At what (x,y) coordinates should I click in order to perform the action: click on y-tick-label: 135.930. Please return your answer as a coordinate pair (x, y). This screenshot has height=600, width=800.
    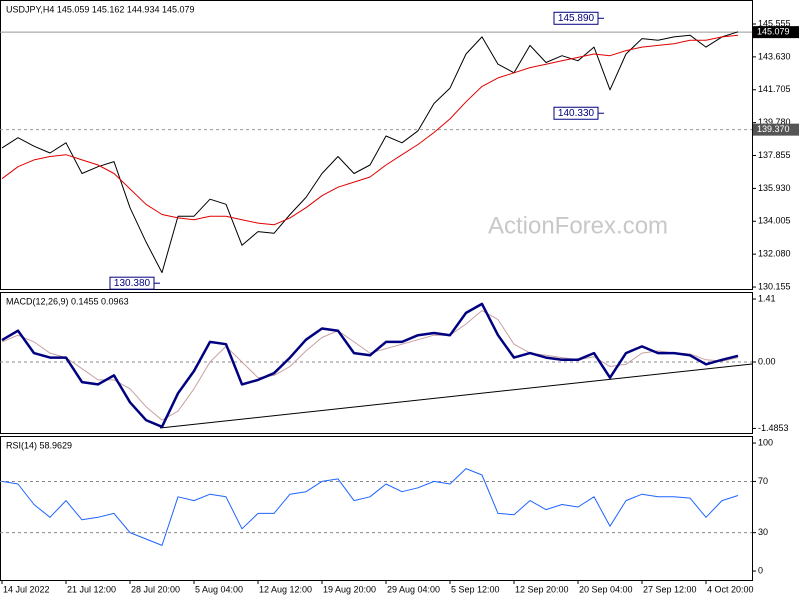
    Looking at the image, I should click on (774, 188).